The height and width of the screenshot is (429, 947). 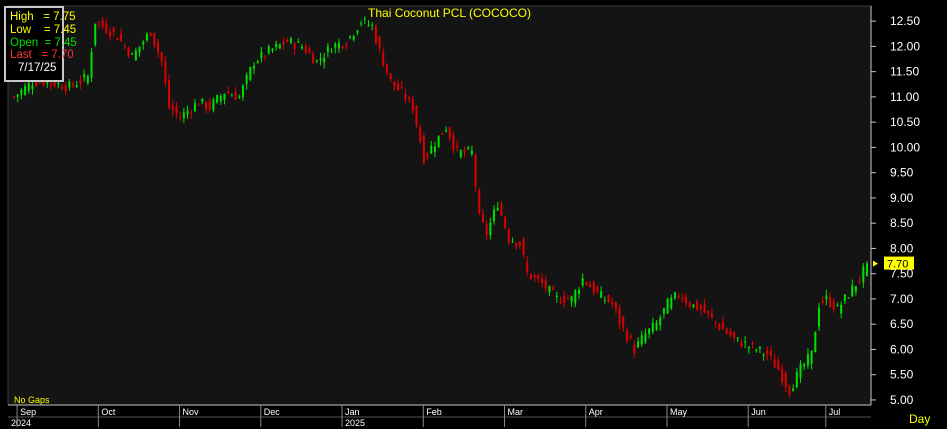 I want to click on x-month-label: Oct, so click(x=108, y=412).